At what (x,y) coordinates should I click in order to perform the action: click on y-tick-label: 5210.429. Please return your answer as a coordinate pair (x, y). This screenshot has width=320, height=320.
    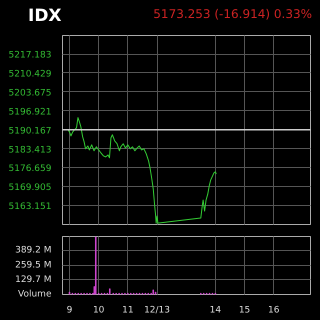
    Looking at the image, I should click on (30, 74).